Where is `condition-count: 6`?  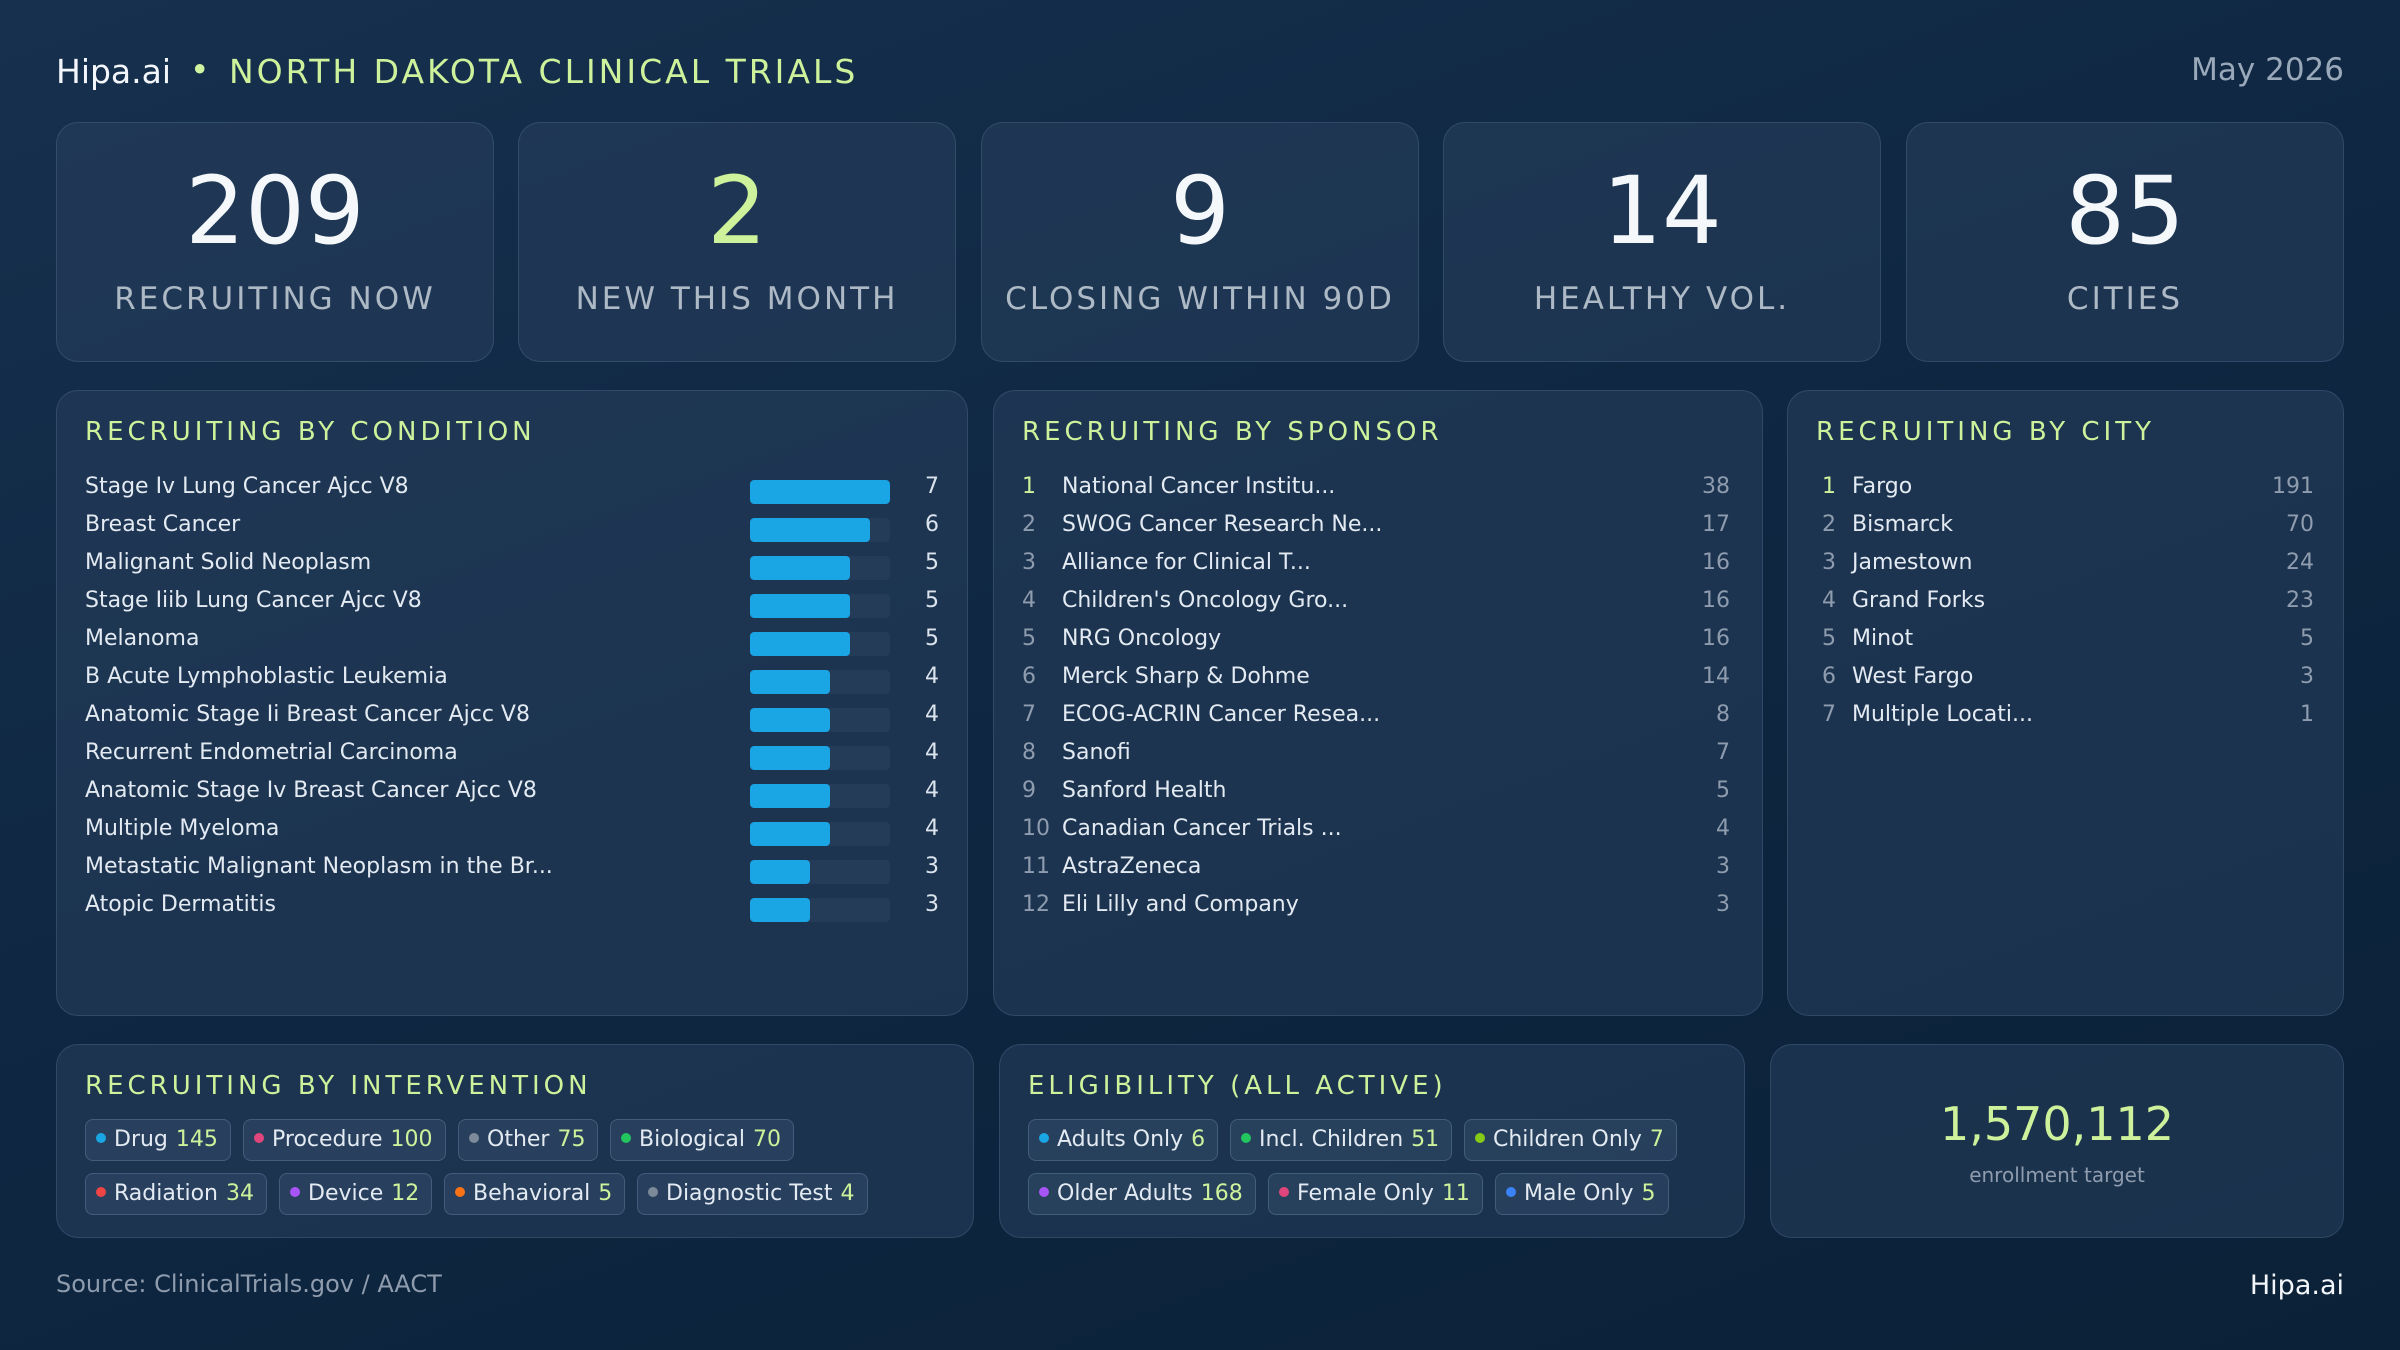 condition-count: 6 is located at coordinates (932, 524).